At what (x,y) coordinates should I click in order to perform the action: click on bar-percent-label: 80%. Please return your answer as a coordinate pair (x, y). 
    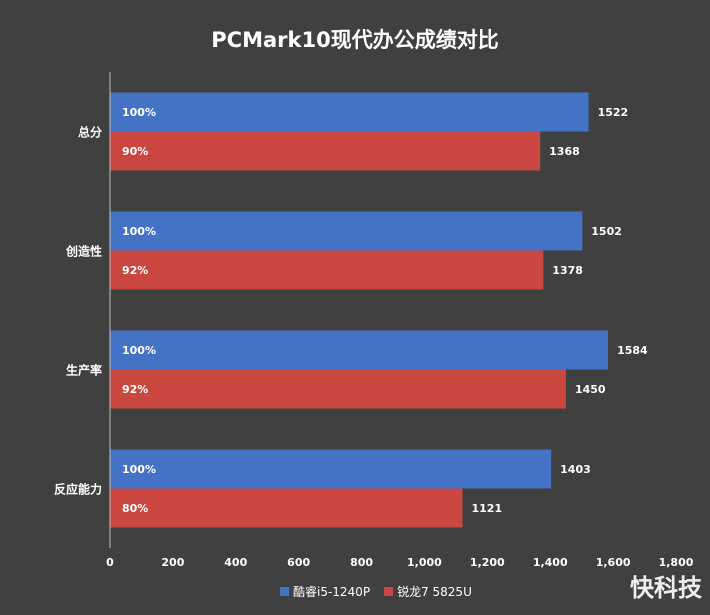
    Looking at the image, I should click on (135, 508).